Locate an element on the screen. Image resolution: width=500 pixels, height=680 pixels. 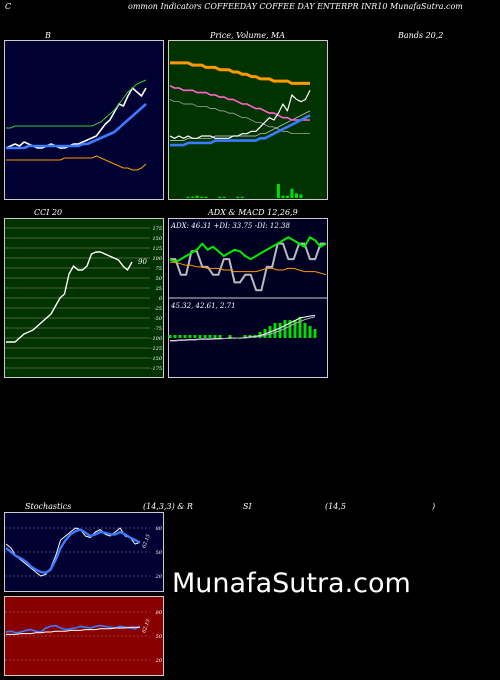
bollinger-chart is located at coordinates (84, 120).